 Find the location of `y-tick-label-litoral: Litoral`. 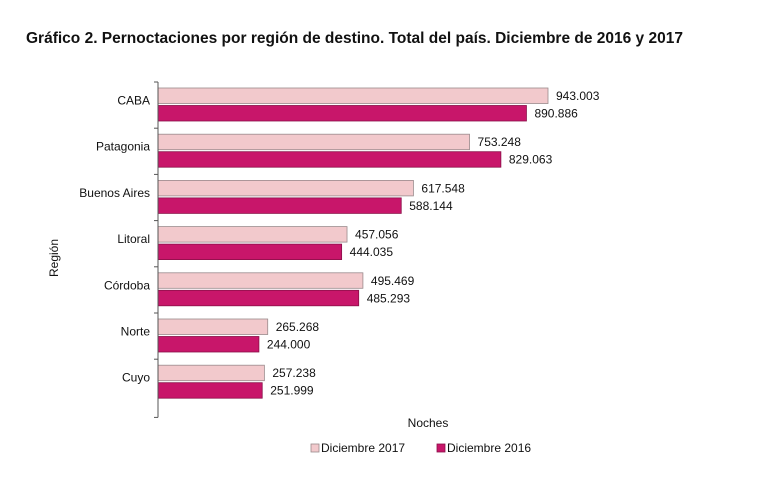

y-tick-label-litoral: Litoral is located at coordinates (133, 239).